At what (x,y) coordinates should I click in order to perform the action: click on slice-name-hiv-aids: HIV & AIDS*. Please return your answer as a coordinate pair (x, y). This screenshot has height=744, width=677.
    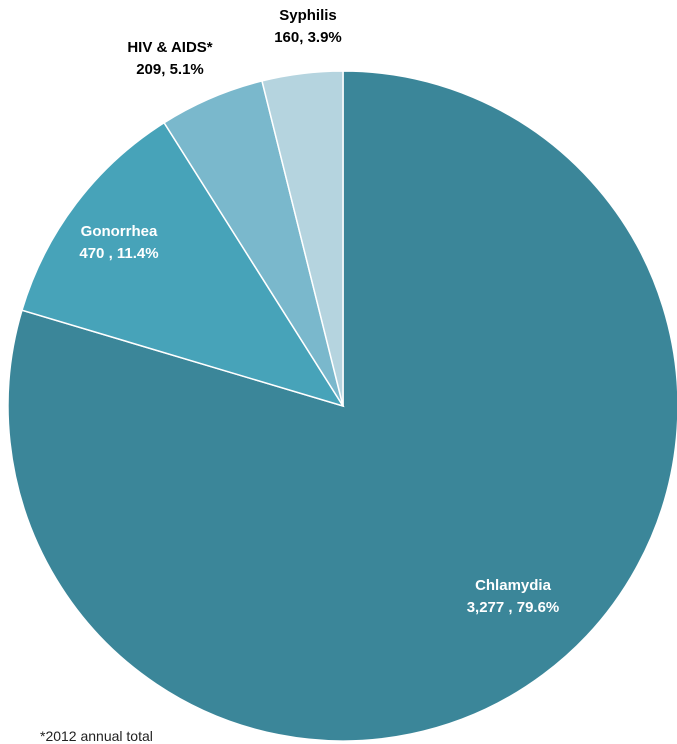
    Looking at the image, I should click on (169, 47).